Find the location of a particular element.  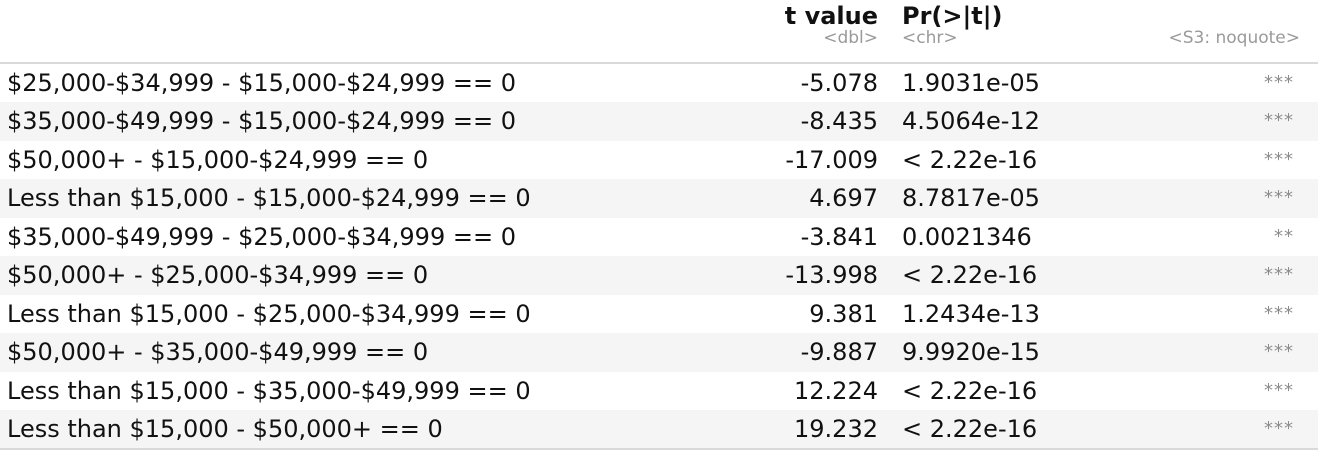

row-t-value: 19.232 is located at coordinates (805, 430).